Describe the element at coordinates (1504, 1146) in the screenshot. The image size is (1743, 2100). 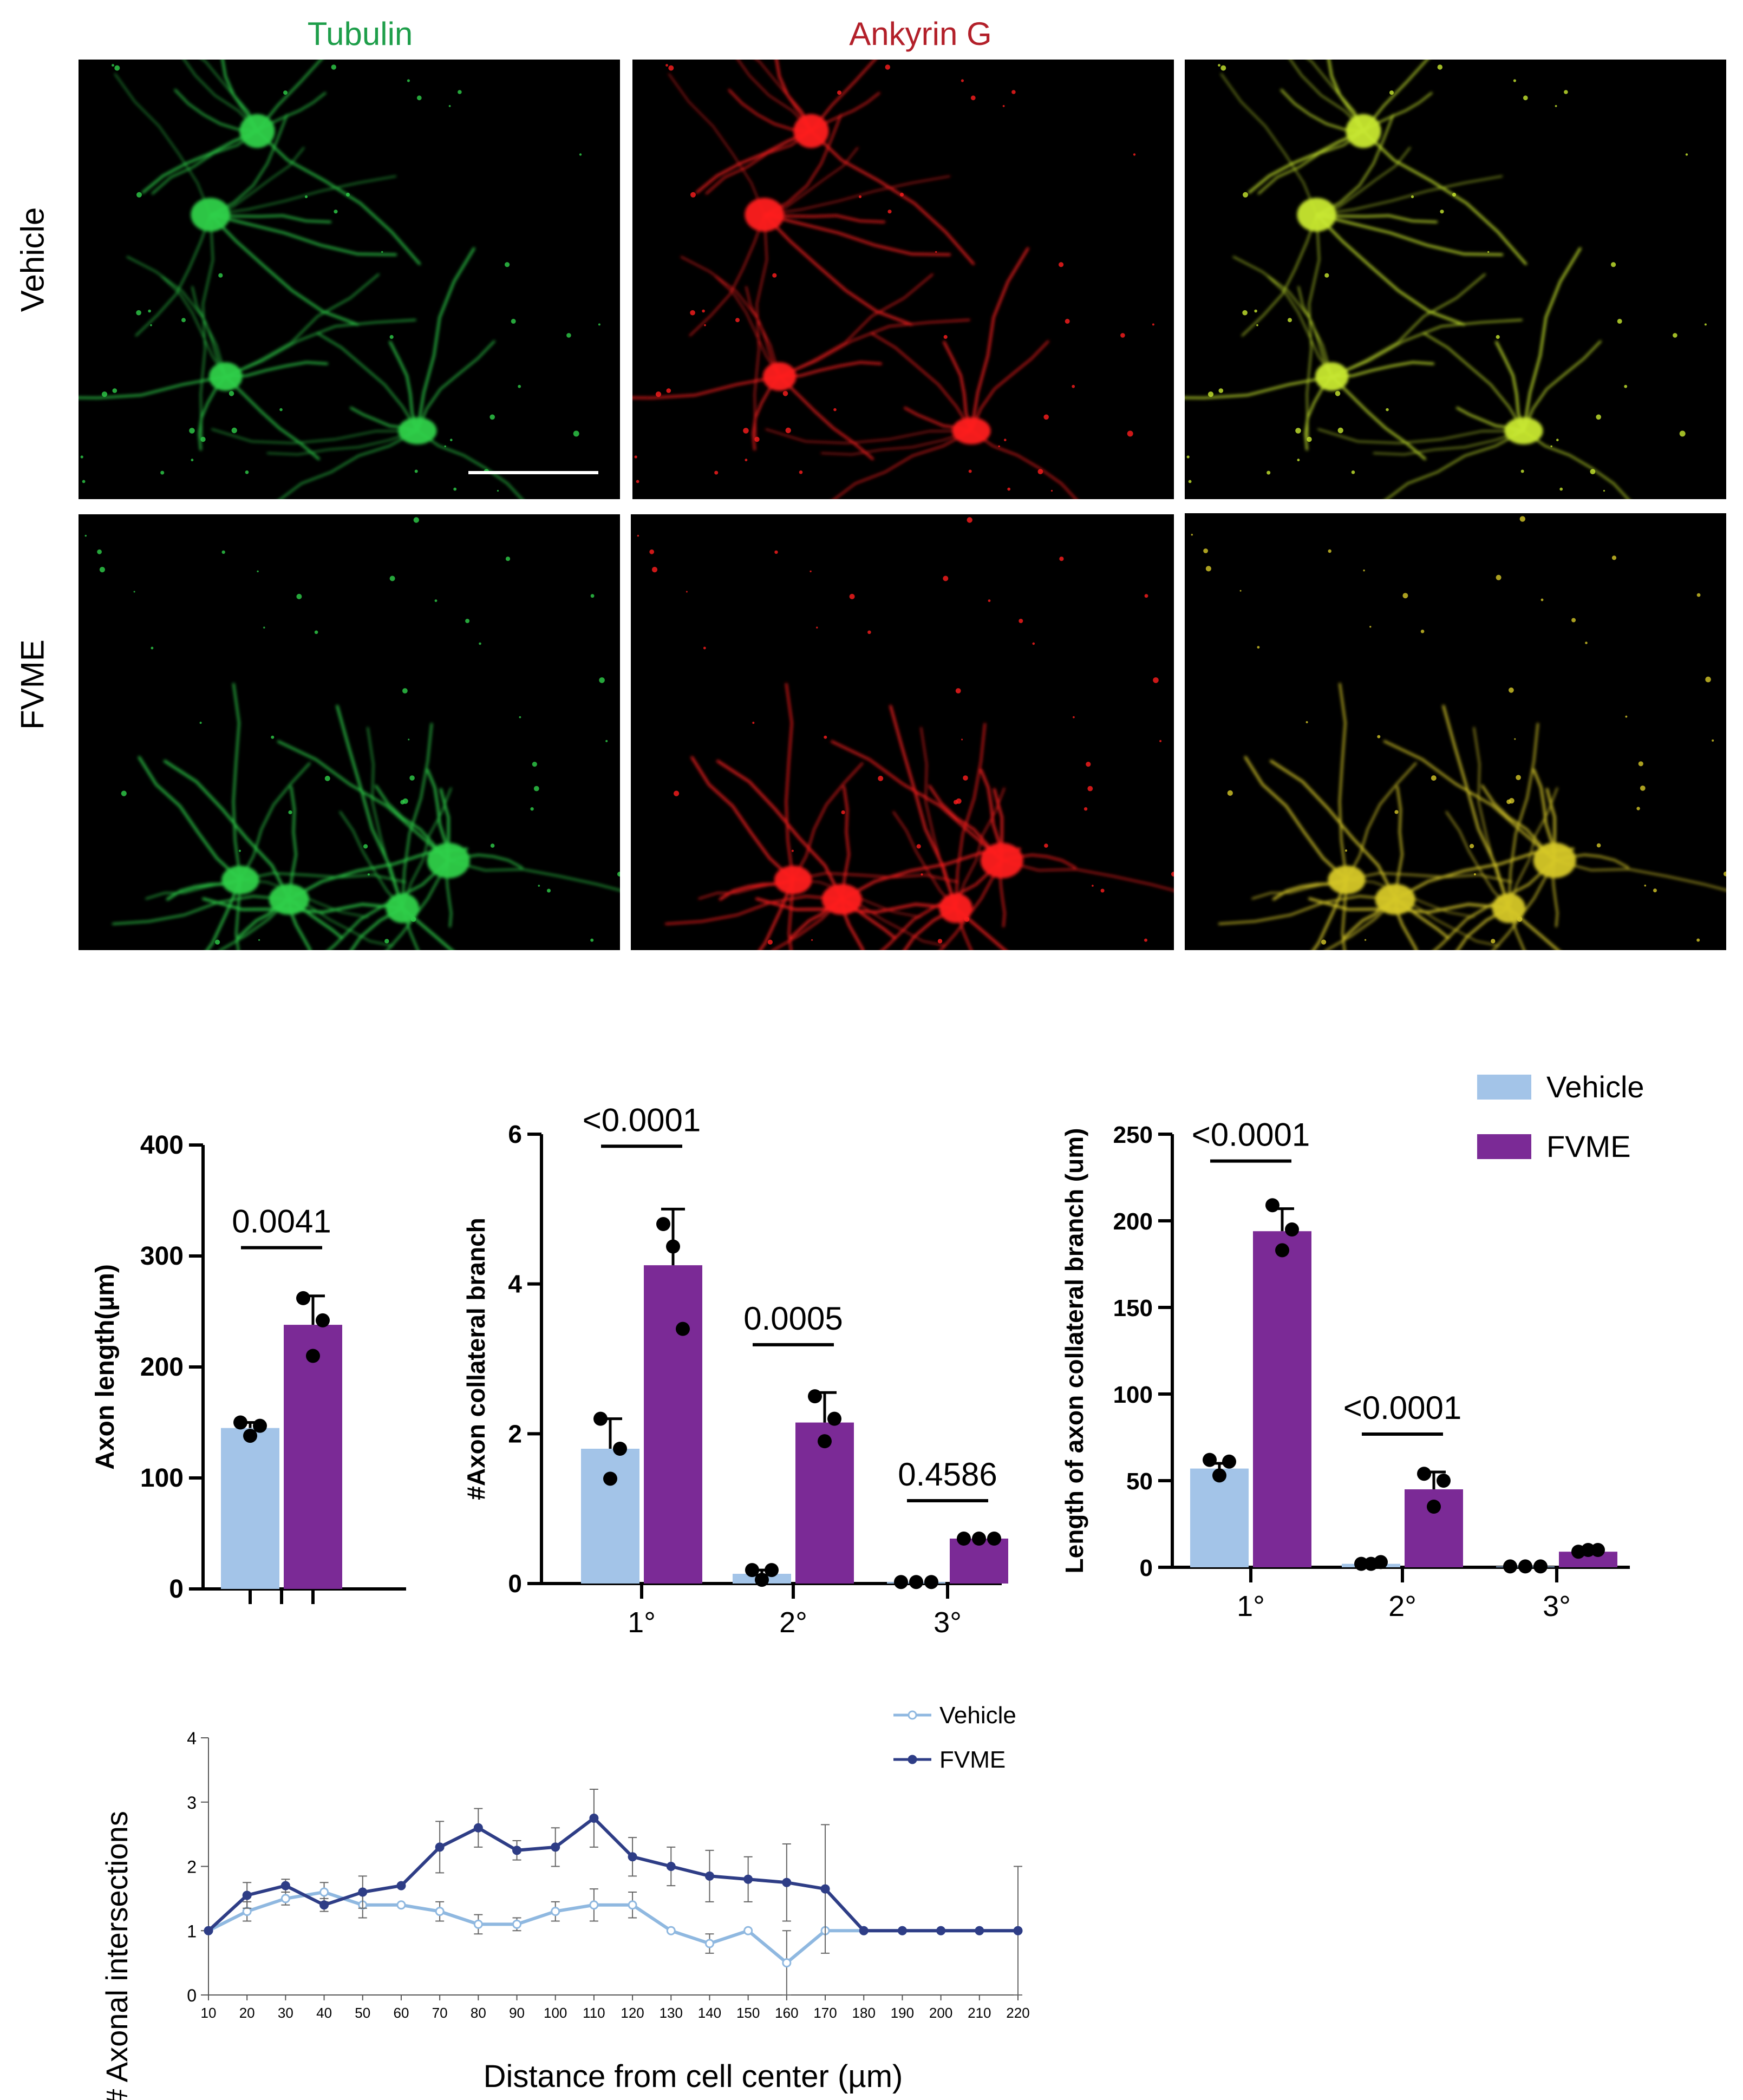
I see `legend-swatch-fvme` at that location.